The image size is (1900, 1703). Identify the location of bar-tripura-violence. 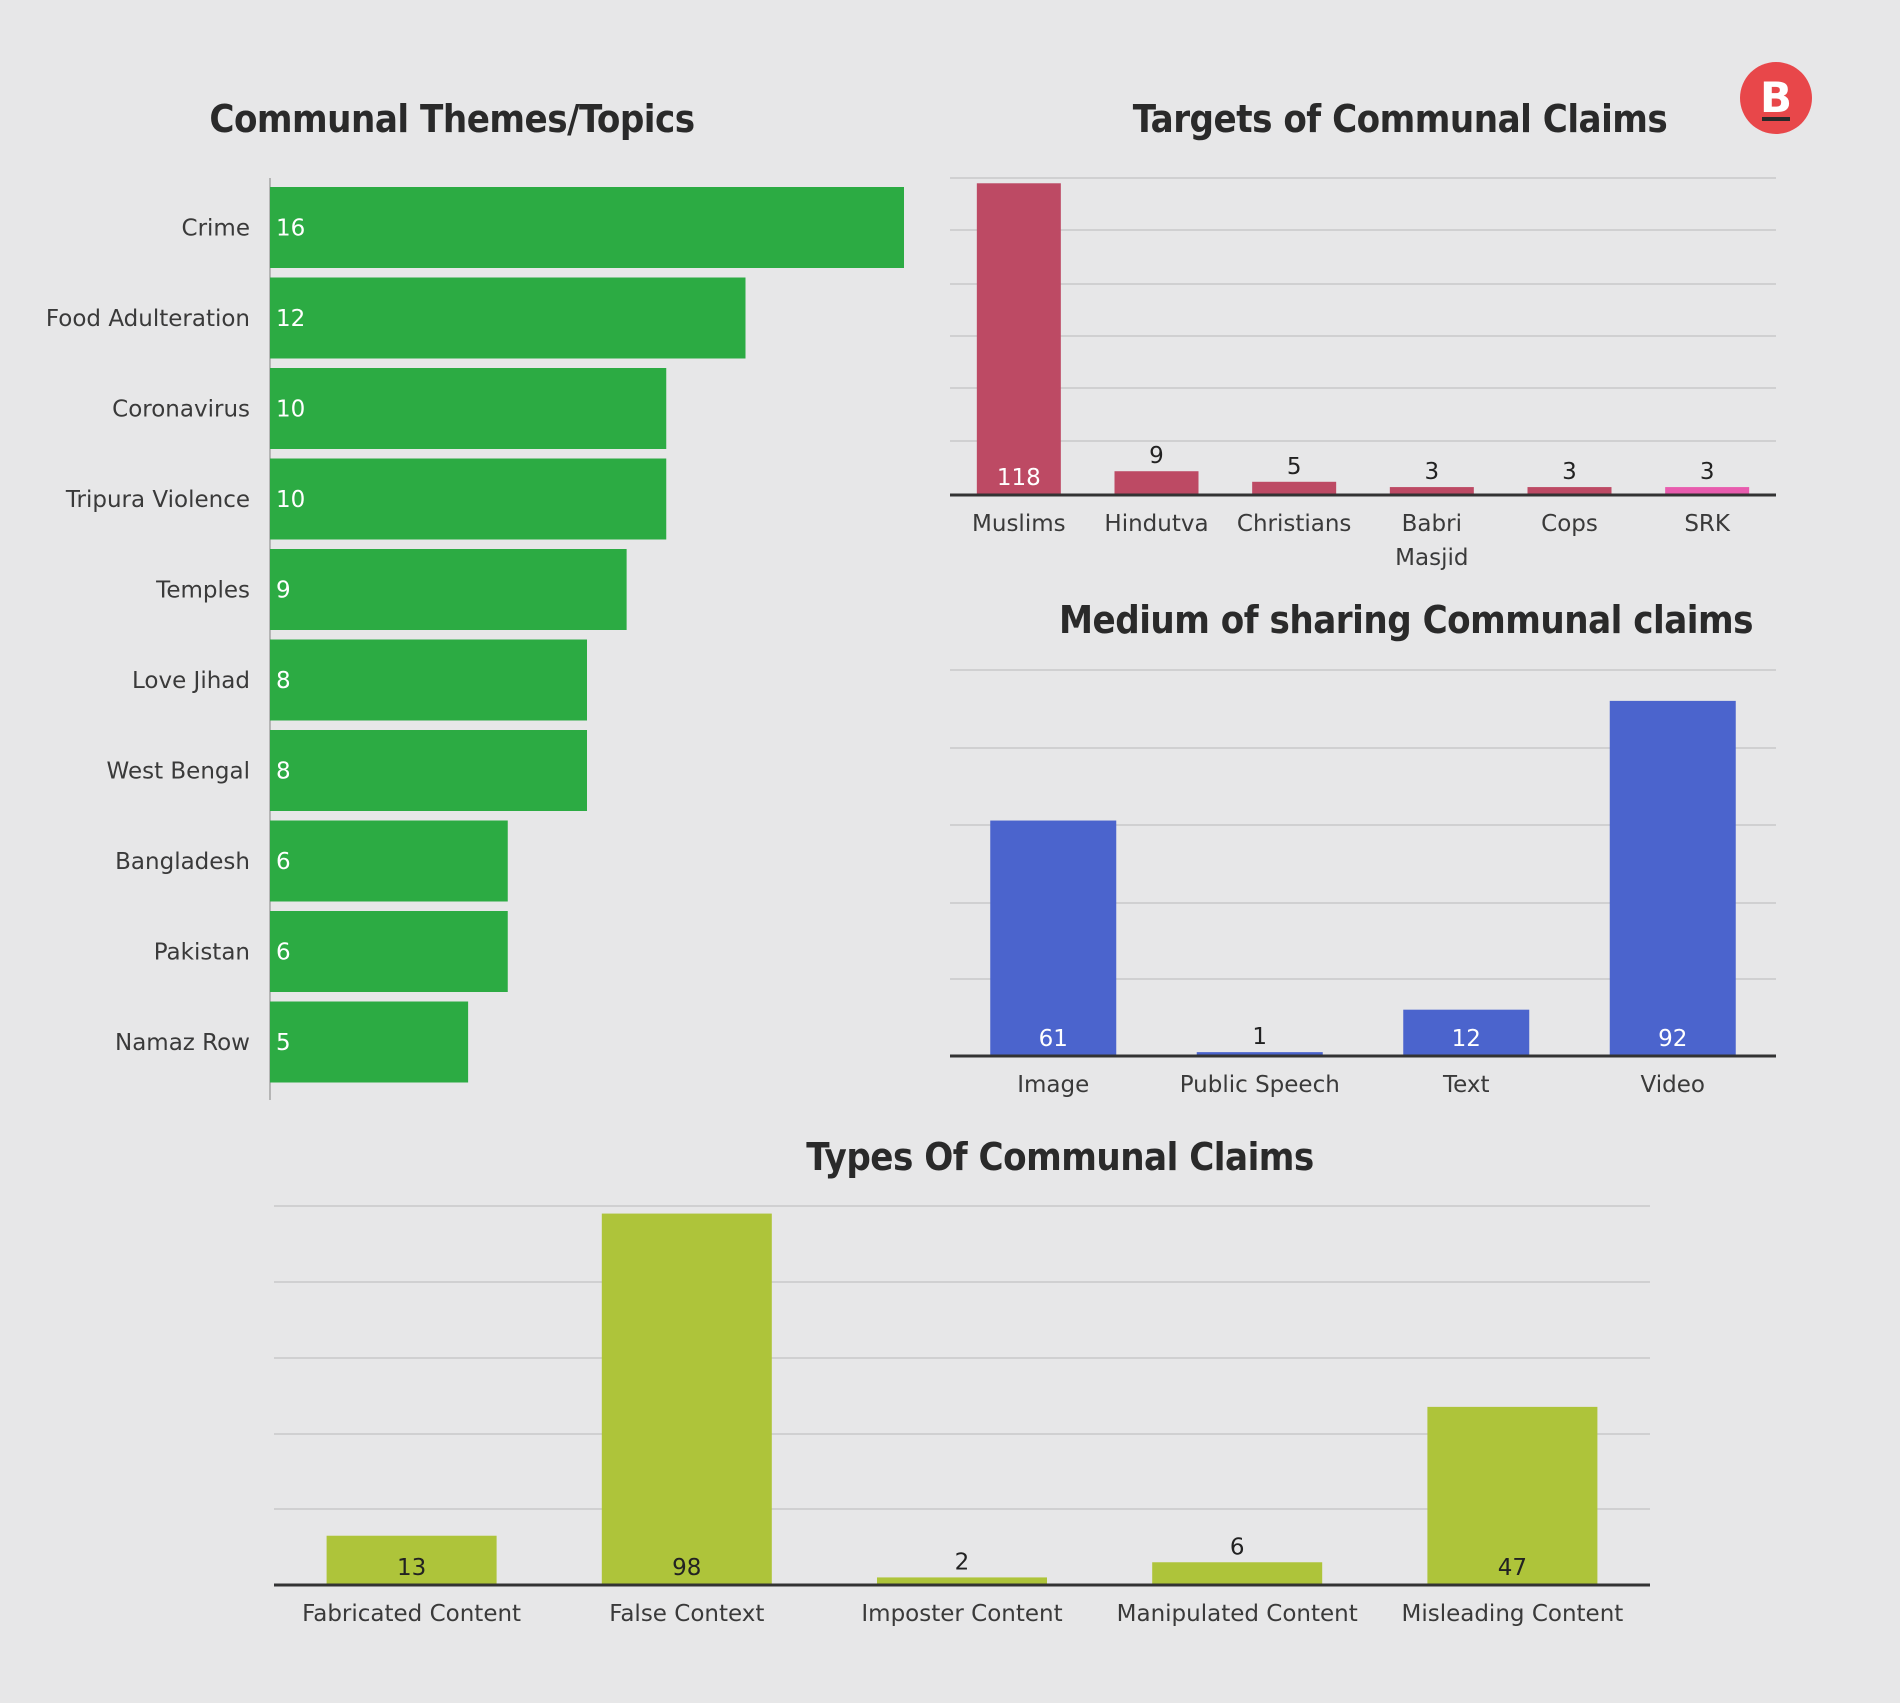
(468, 499).